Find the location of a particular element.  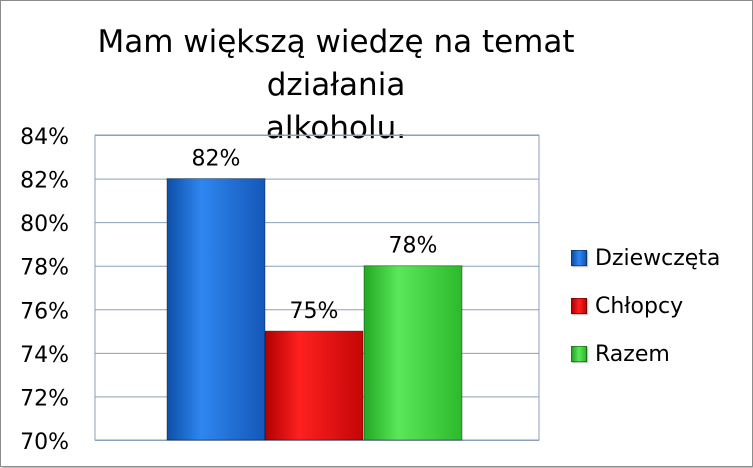

y-tick-label: 82% is located at coordinates (44, 181).